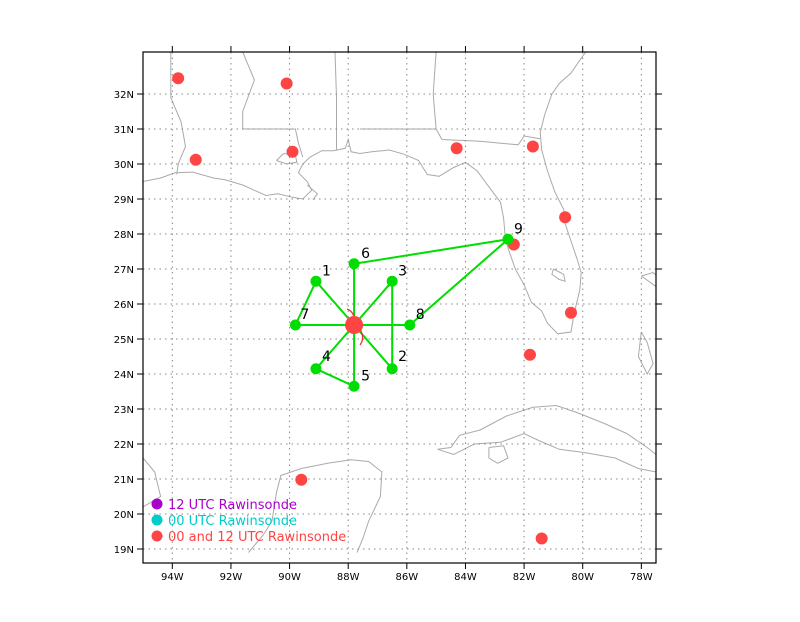 This screenshot has width=800, height=622. Describe the element at coordinates (402, 357) in the screenshot. I see `dropsonde-label: 2` at that location.